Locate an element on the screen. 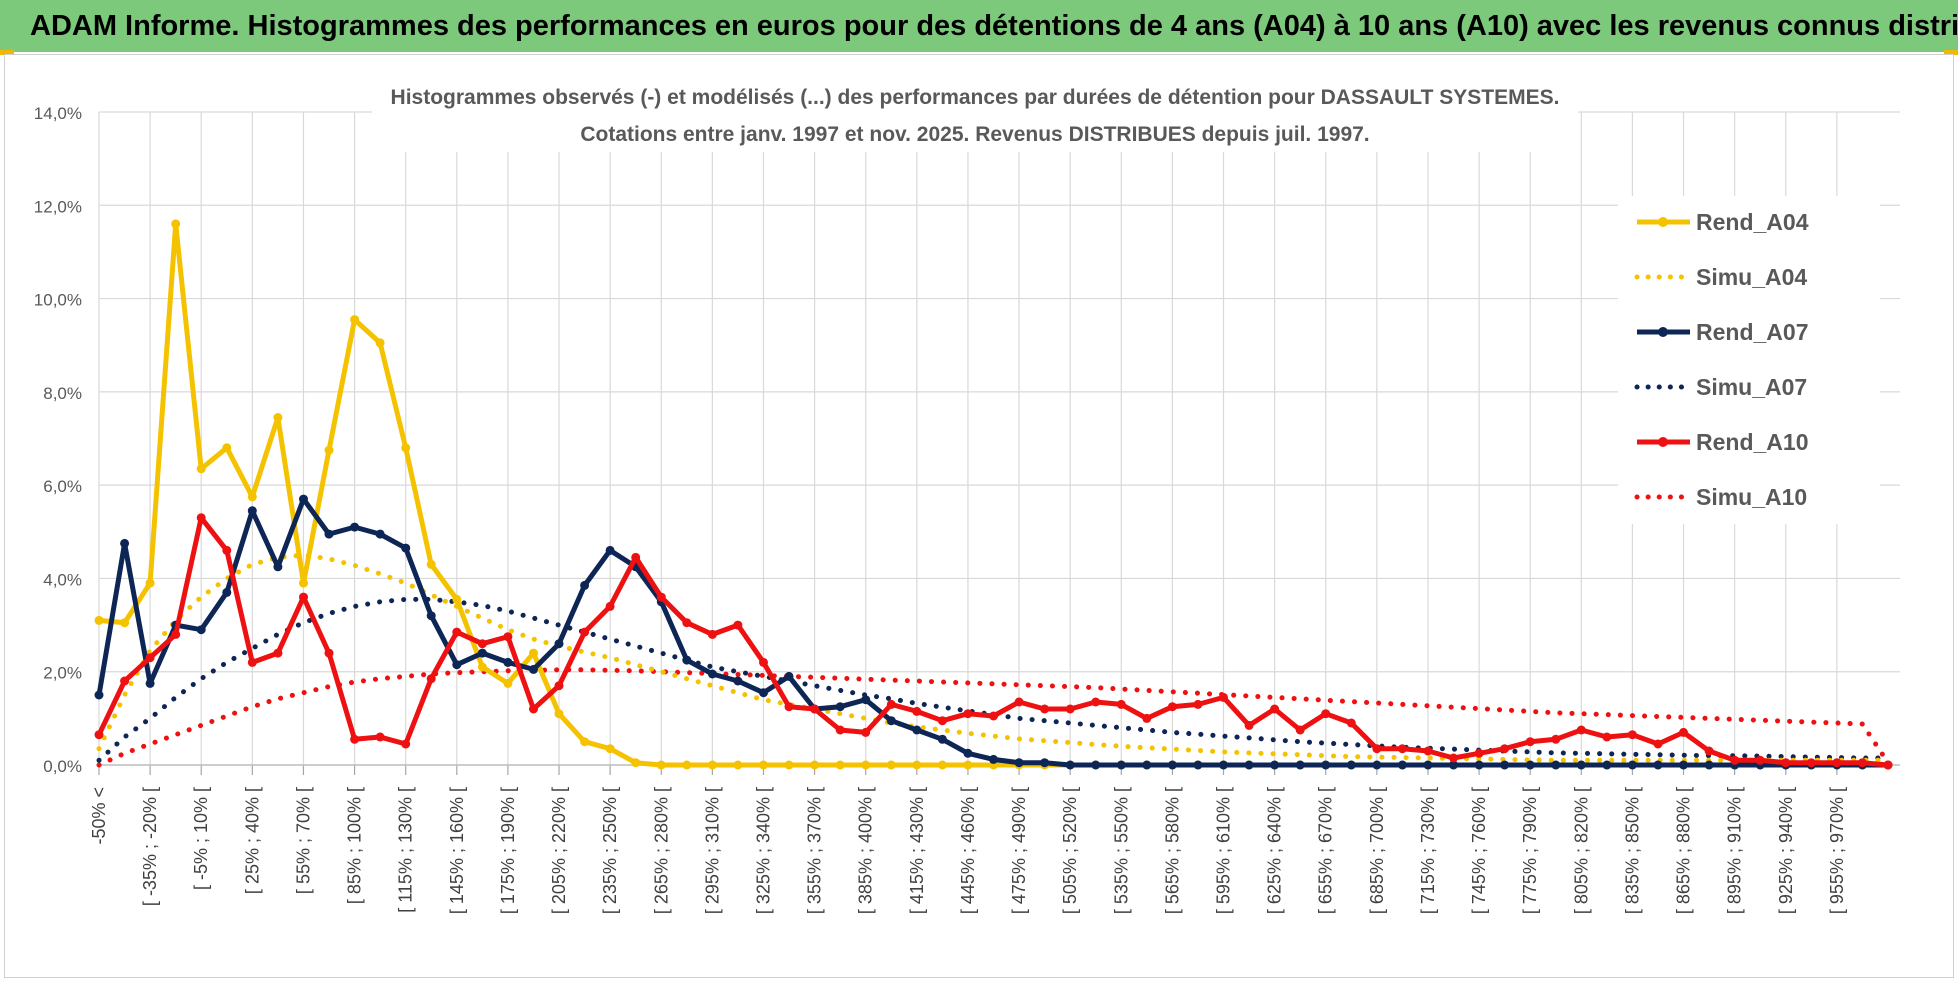 The width and height of the screenshot is (1958, 983). x-tick-label: [ 295% ; 310% [ is located at coordinates (712, 850).